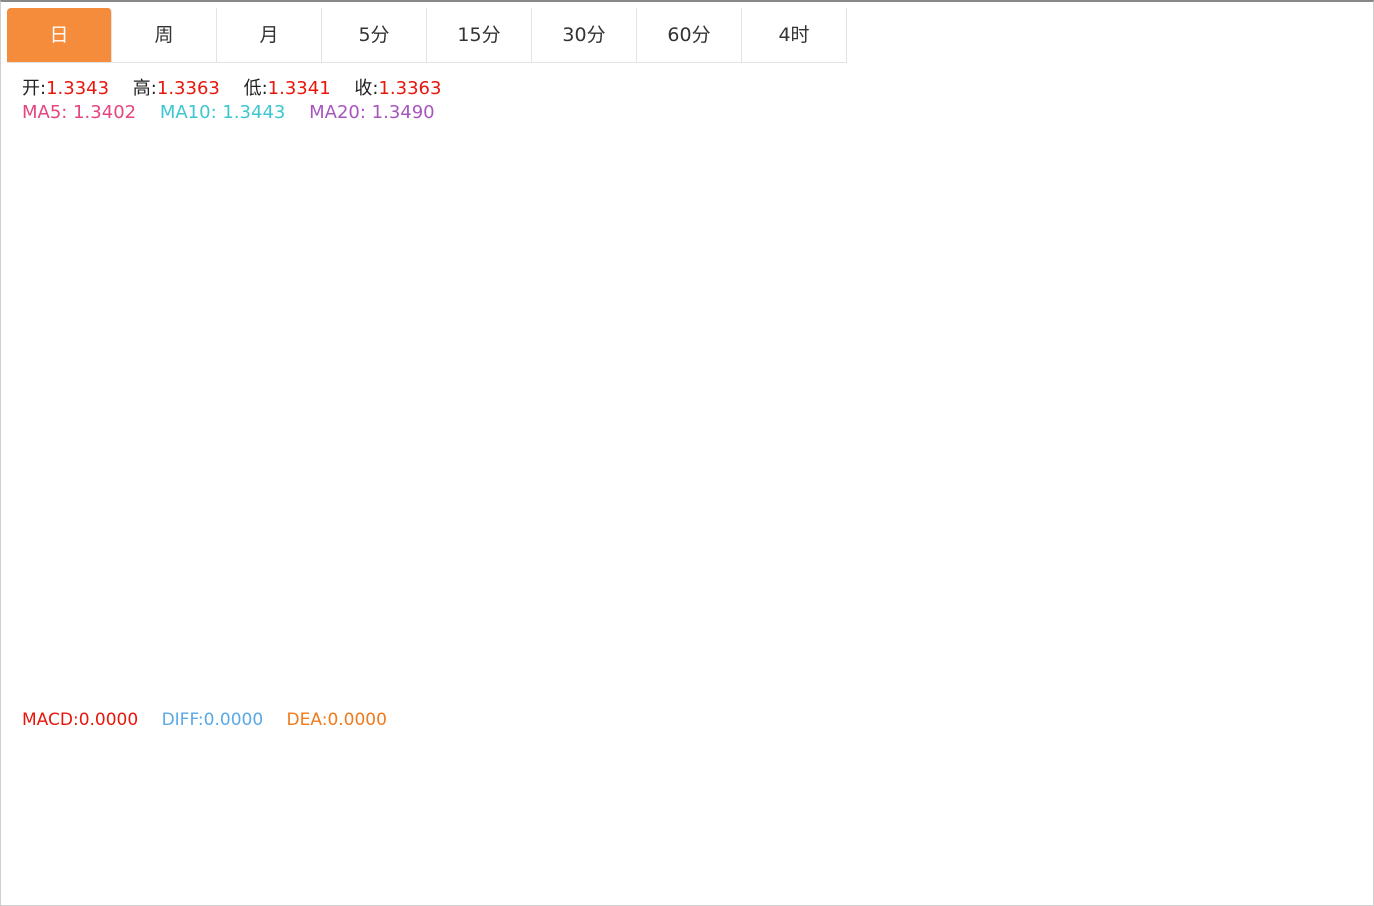  What do you see at coordinates (410, 88) in the screenshot?
I see `close-value: 1.3363` at bounding box center [410, 88].